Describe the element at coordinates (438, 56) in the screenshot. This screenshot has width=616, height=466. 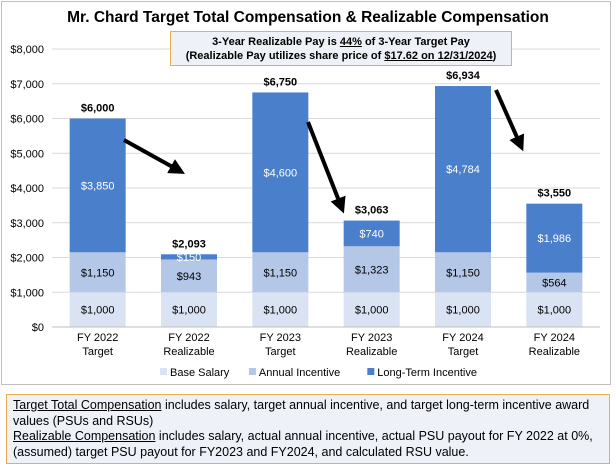
I see `callout-share-price: $17.62 on 12/31/2024` at that location.